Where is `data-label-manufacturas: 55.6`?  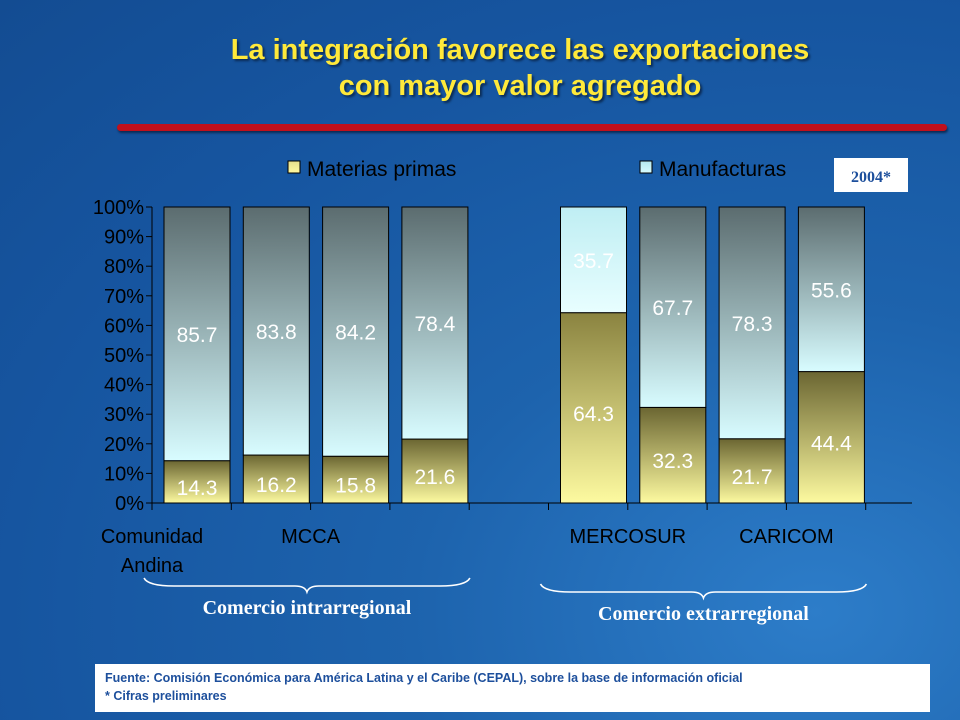
data-label-manufacturas: 55.6 is located at coordinates (831, 290).